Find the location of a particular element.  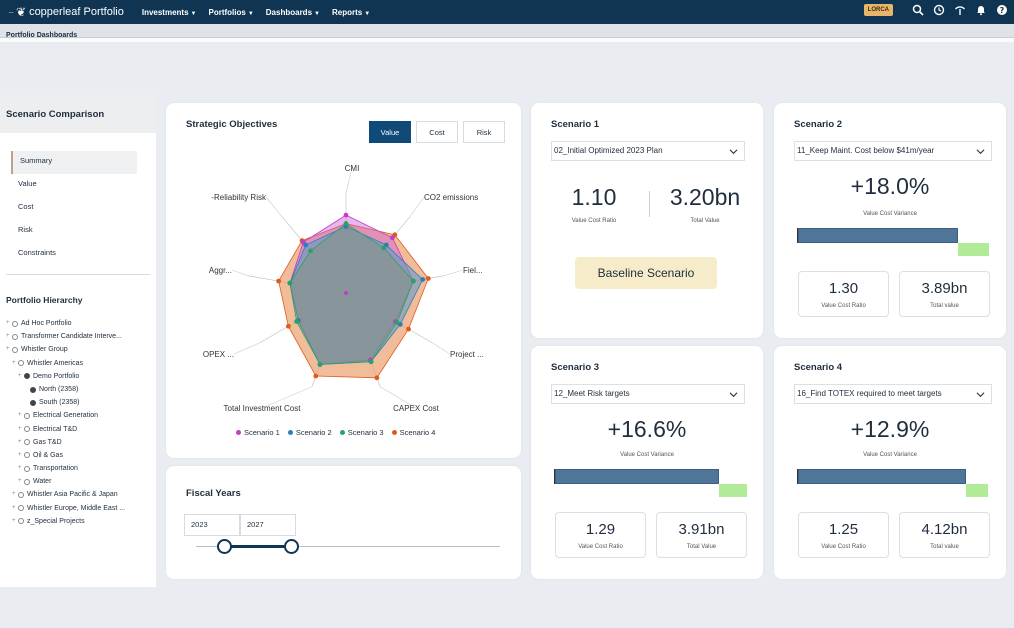

scenario-2-total-box: 3.89bn Total value is located at coordinates (944, 294).